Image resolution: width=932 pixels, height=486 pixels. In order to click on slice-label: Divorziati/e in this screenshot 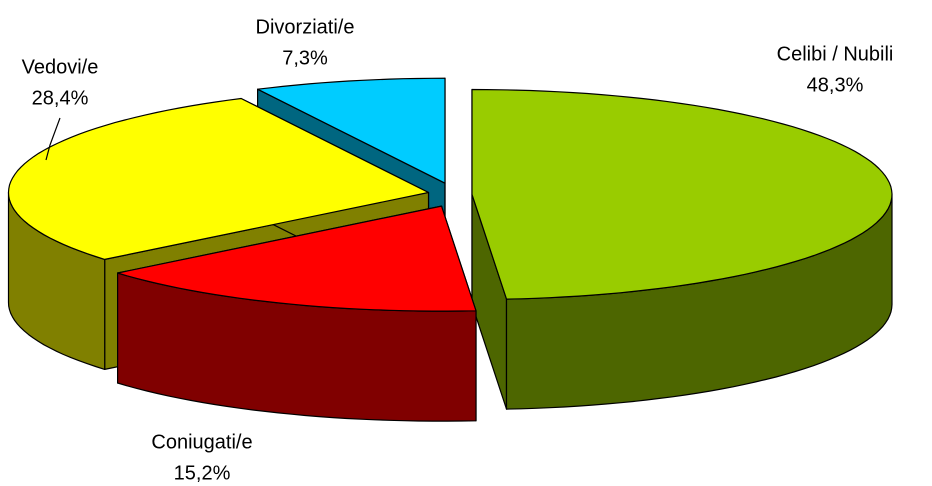, I will do `click(305, 27)`.